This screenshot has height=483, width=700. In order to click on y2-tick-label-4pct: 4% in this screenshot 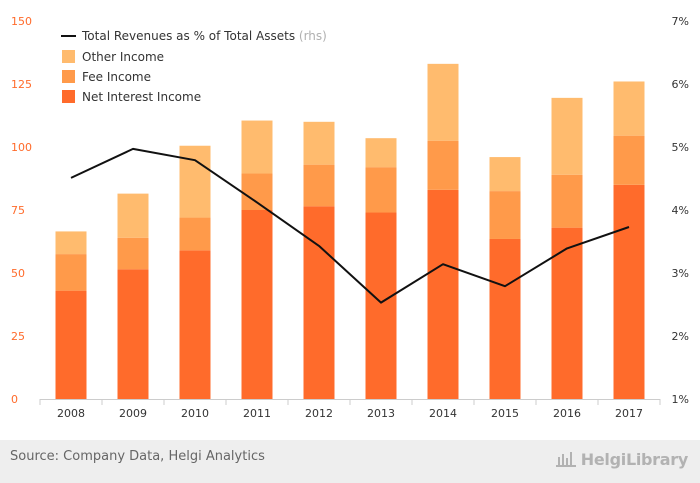, I will do `click(680, 210)`.